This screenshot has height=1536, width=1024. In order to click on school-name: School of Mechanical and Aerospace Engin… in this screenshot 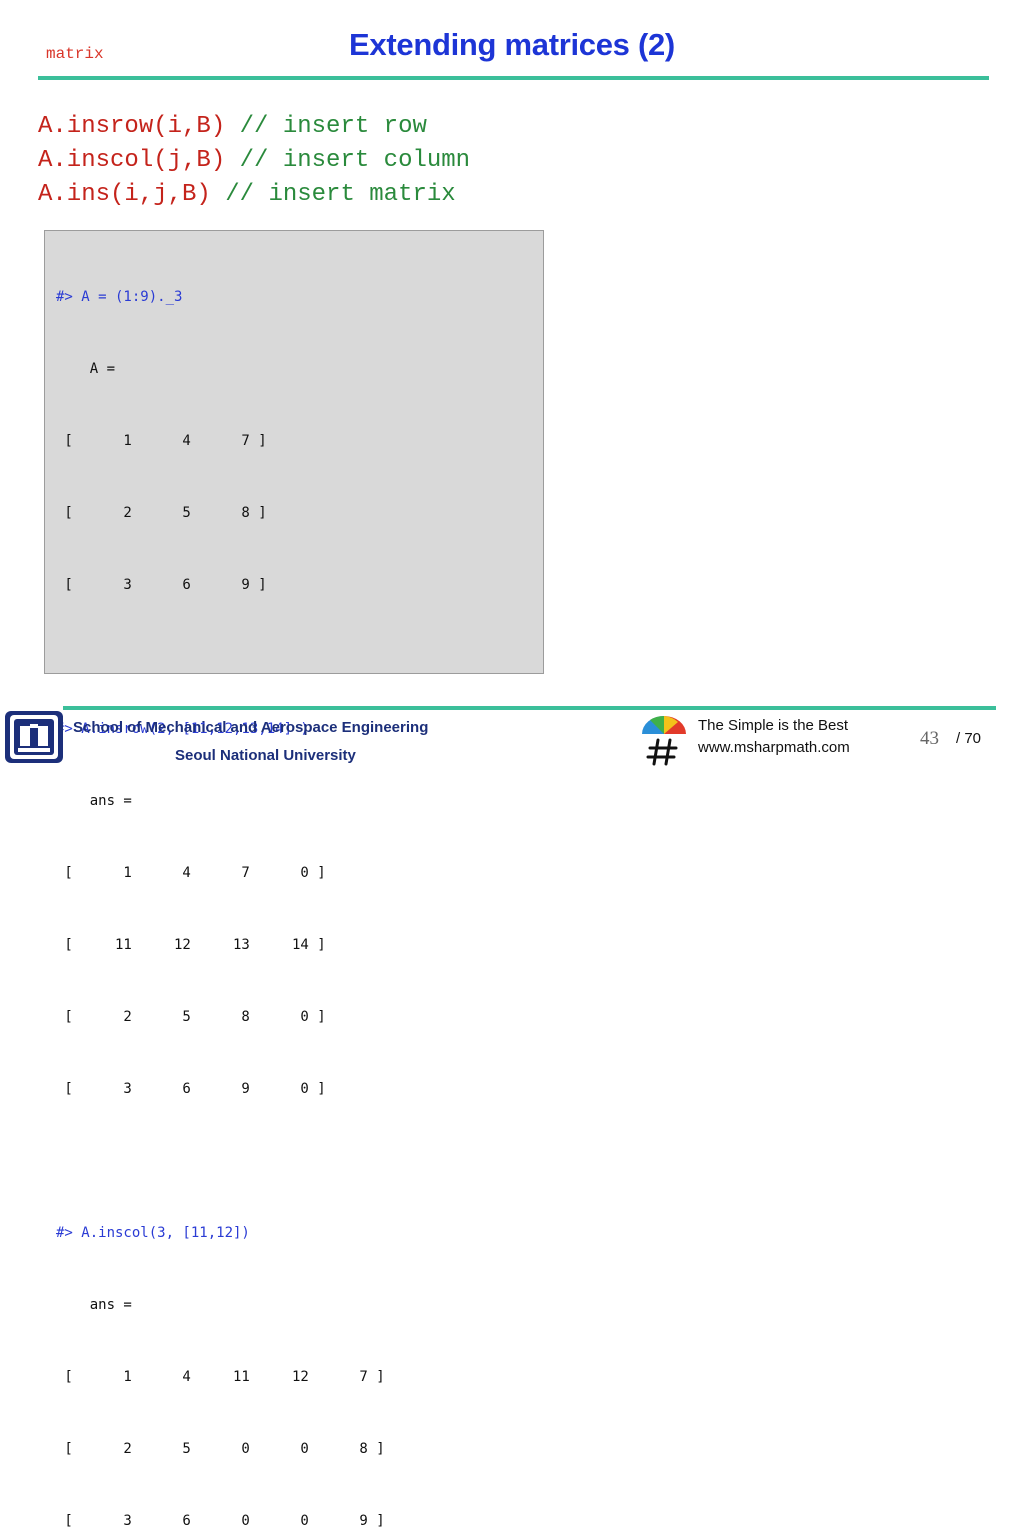, I will do `click(251, 727)`.